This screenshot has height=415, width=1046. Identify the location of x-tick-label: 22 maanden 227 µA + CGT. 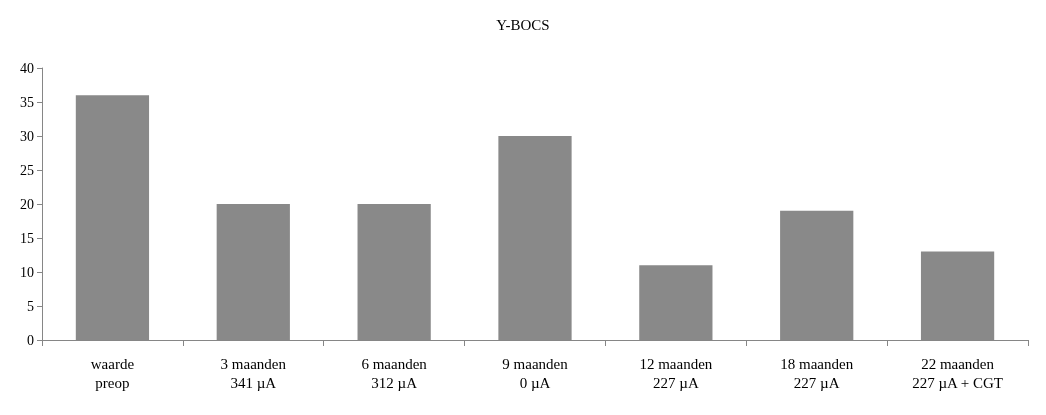
(957, 373).